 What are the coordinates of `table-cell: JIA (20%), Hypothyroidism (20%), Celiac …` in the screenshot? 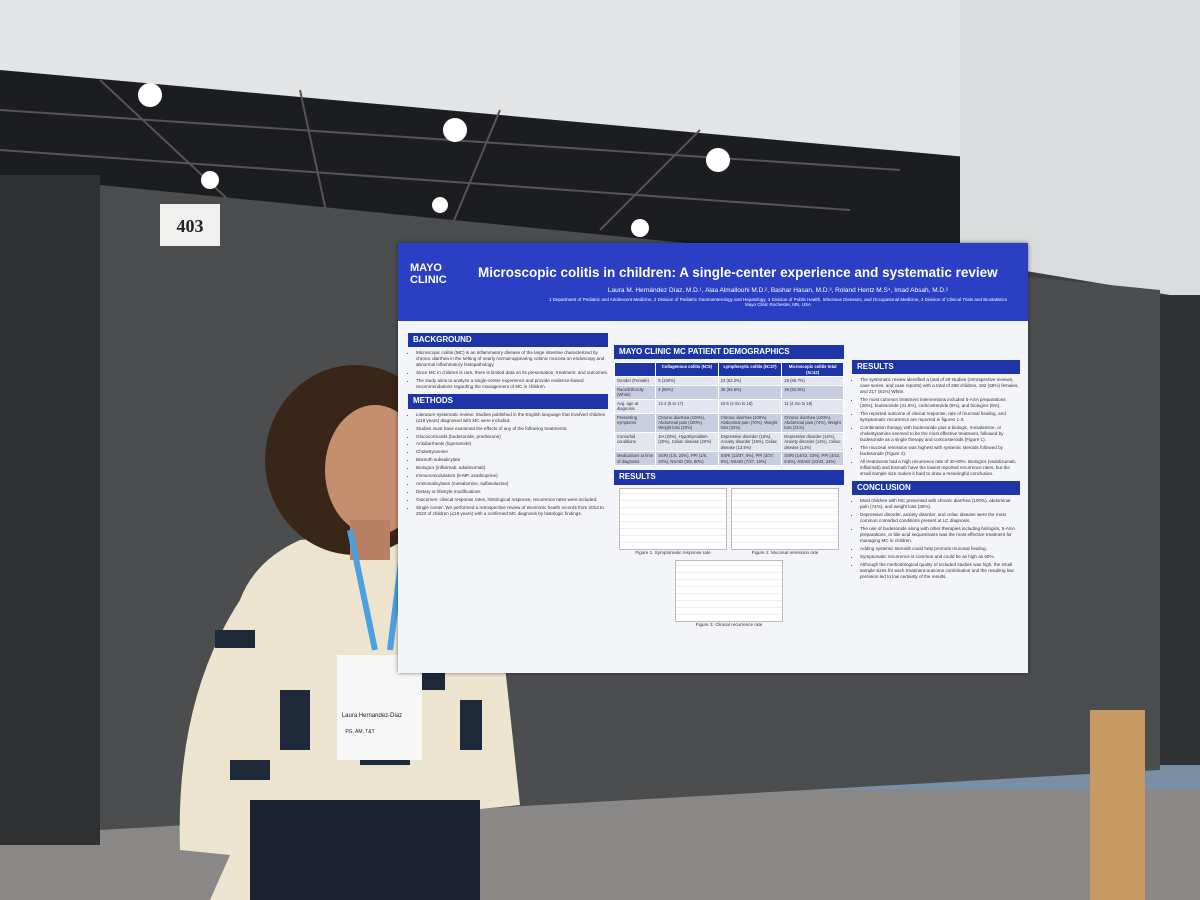 It's located at (687, 442).